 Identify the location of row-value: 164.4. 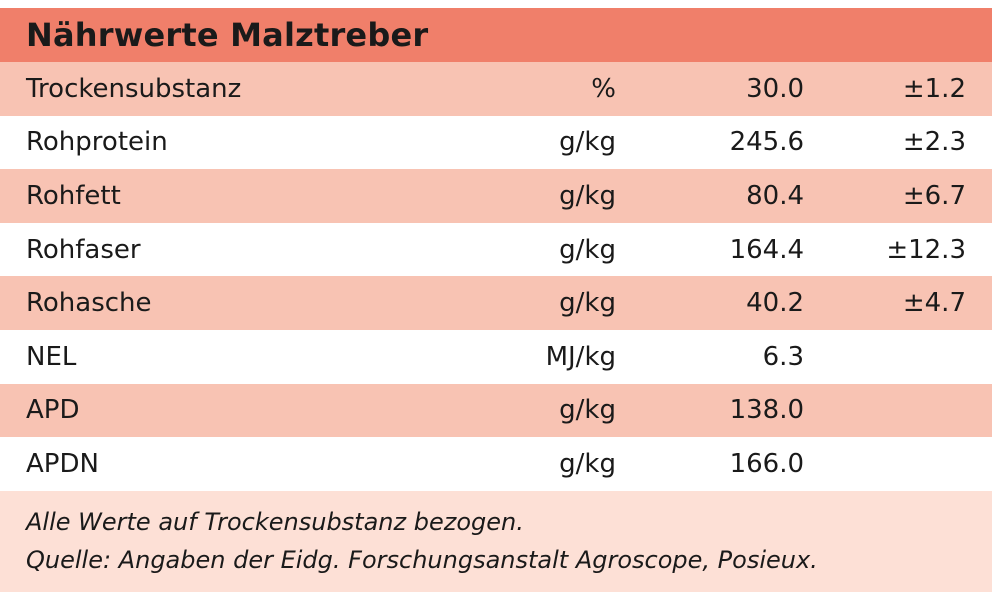
(710, 249).